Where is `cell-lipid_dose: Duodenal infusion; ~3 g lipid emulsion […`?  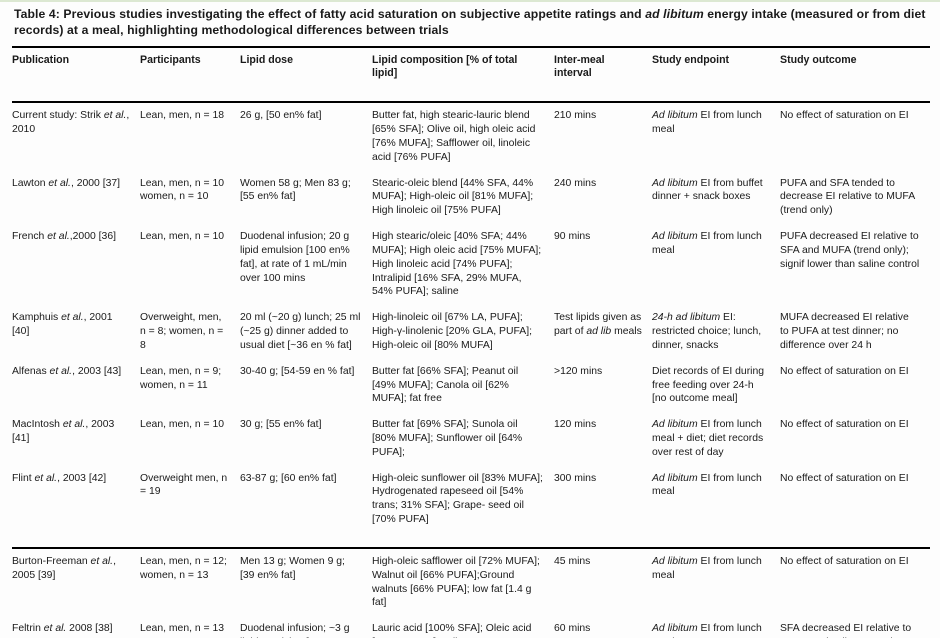 cell-lipid_dose: Duodenal infusion; ~3 g lipid emulsion [… is located at coordinates (295, 630).